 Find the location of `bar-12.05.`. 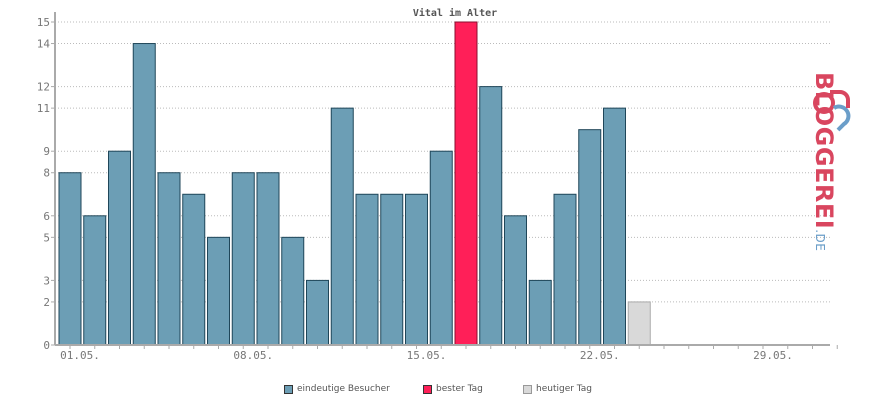

bar-12.05. is located at coordinates (342, 226).